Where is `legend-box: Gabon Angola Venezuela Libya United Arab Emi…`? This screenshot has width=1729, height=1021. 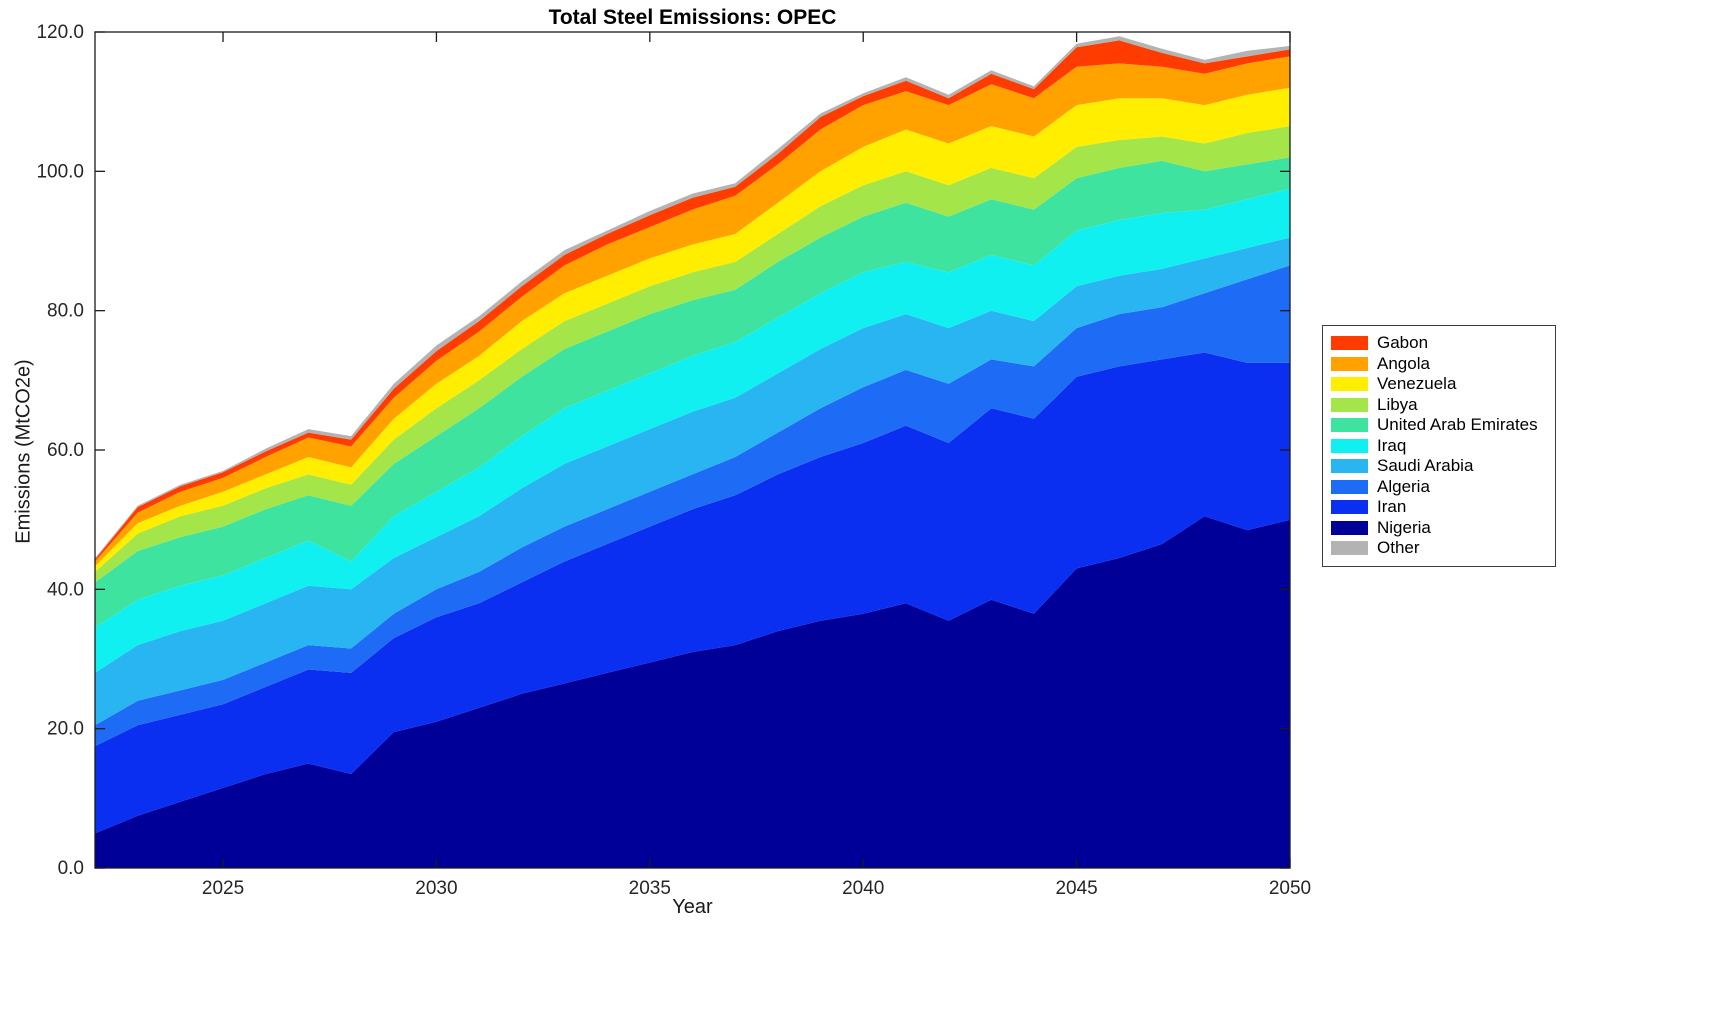 legend-box: Gabon Angola Venezuela Libya United Arab Emi… is located at coordinates (1439, 446).